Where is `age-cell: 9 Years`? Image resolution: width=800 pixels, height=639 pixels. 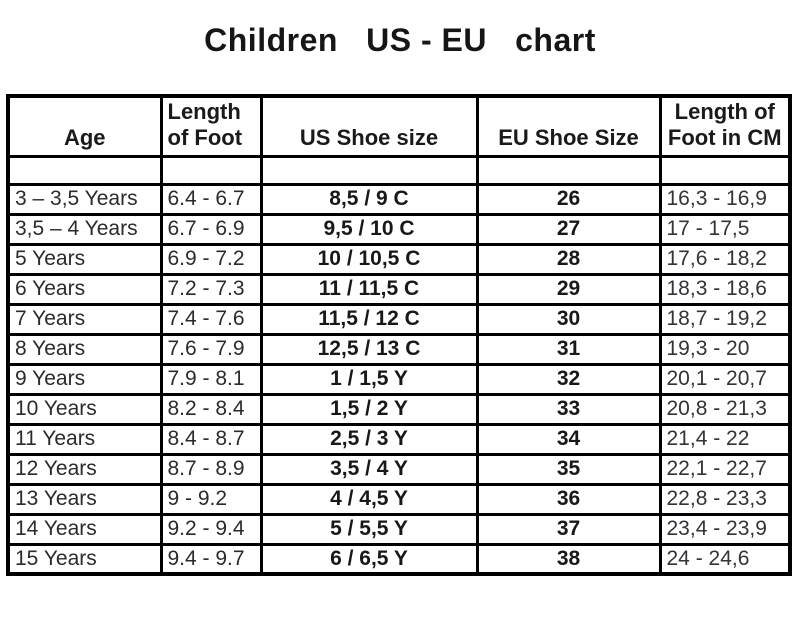 age-cell: 9 Years is located at coordinates (84, 379).